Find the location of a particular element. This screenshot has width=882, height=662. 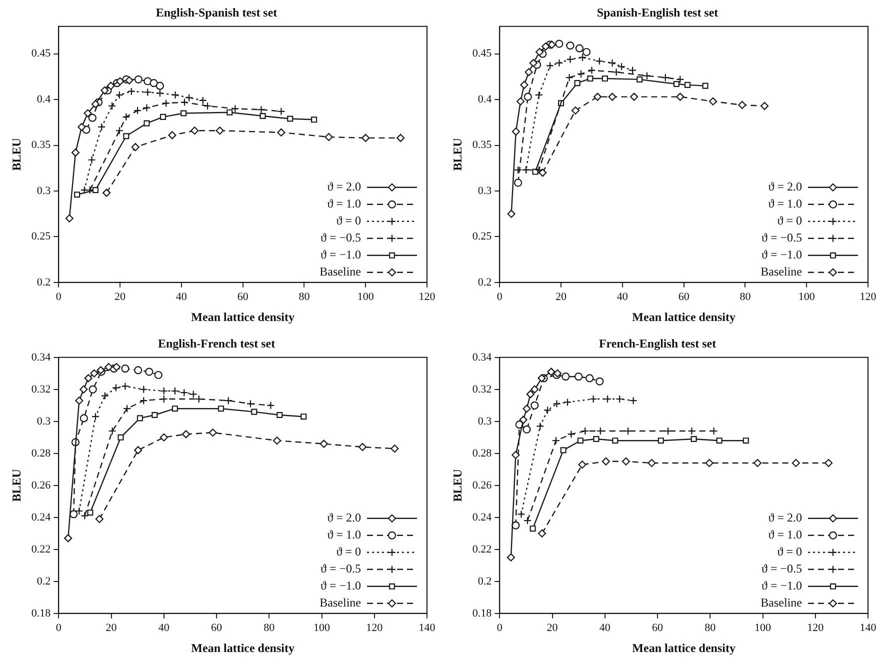

chart-title: English-French test set is located at coordinates (217, 343).